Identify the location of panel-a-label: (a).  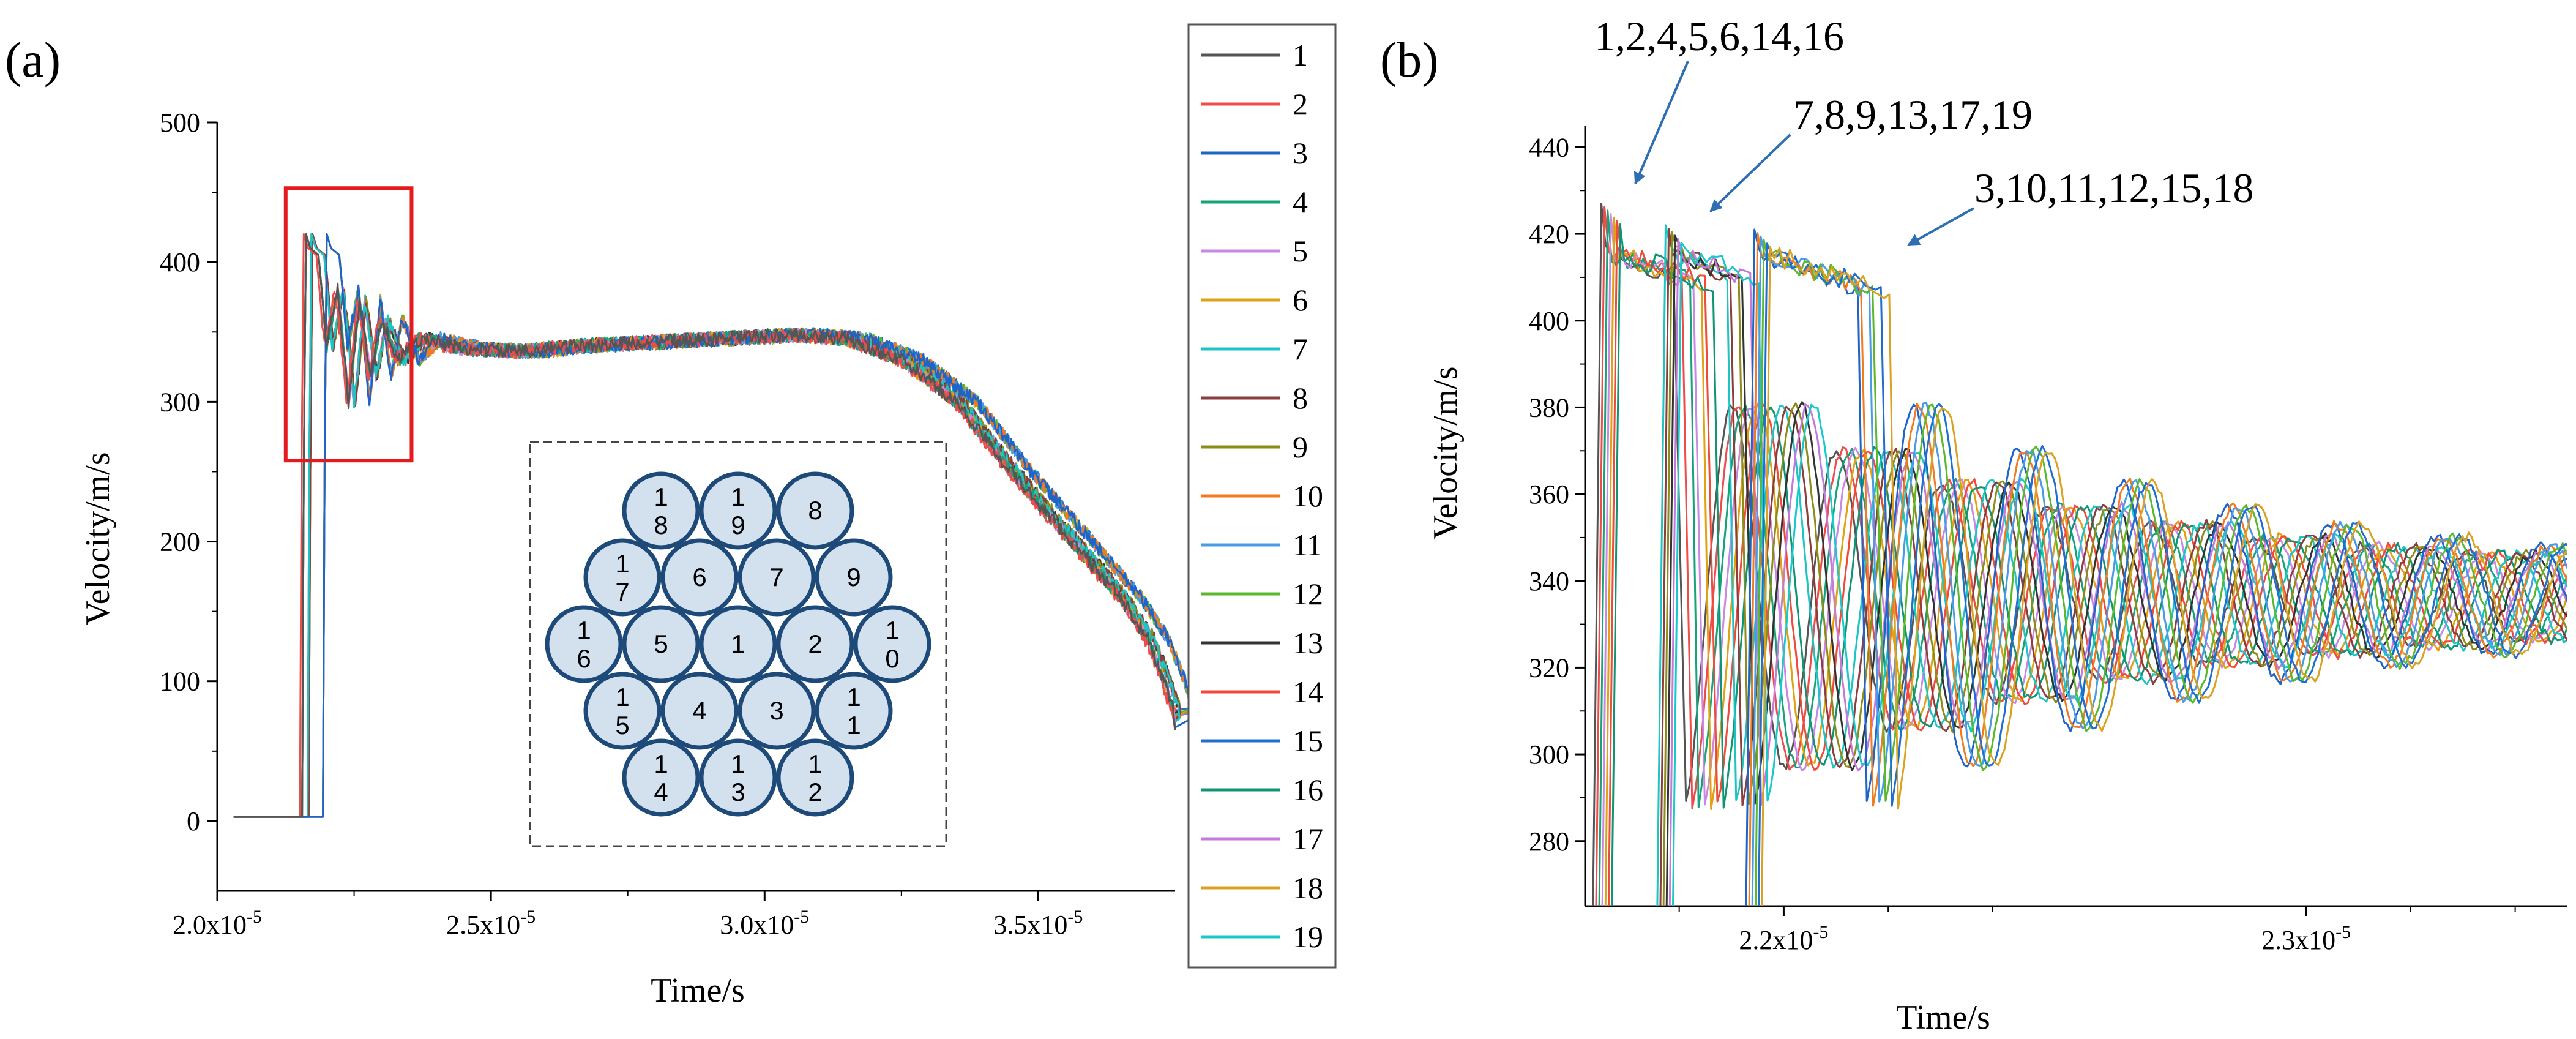
(33, 60).